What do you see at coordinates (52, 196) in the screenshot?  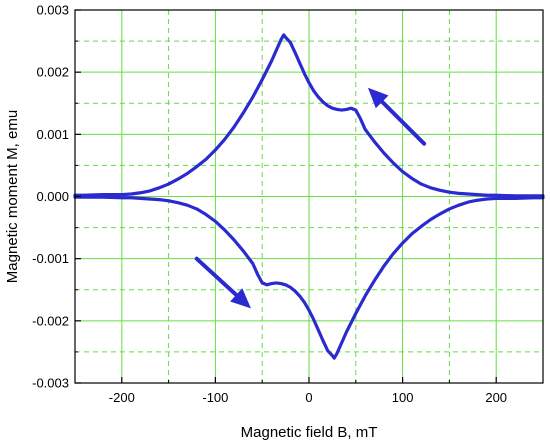 I see `y-tick-label: 0.000` at bounding box center [52, 196].